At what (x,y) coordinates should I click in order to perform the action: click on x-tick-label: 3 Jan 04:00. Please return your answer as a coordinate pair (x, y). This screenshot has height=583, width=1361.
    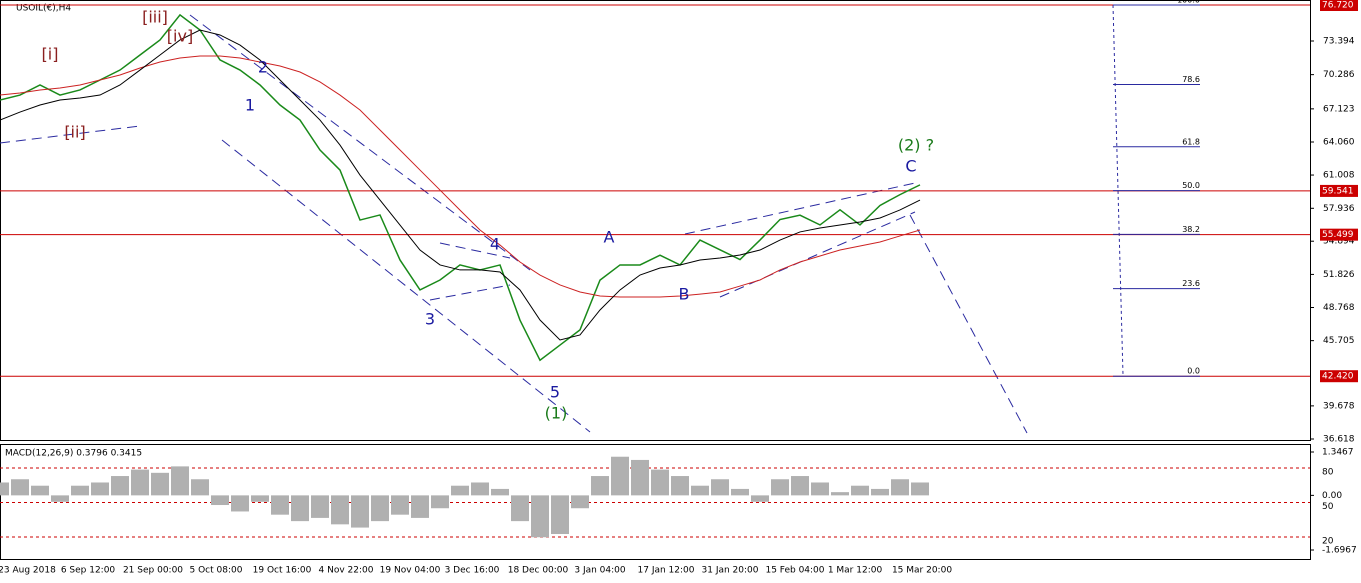
    Looking at the image, I should click on (600, 571).